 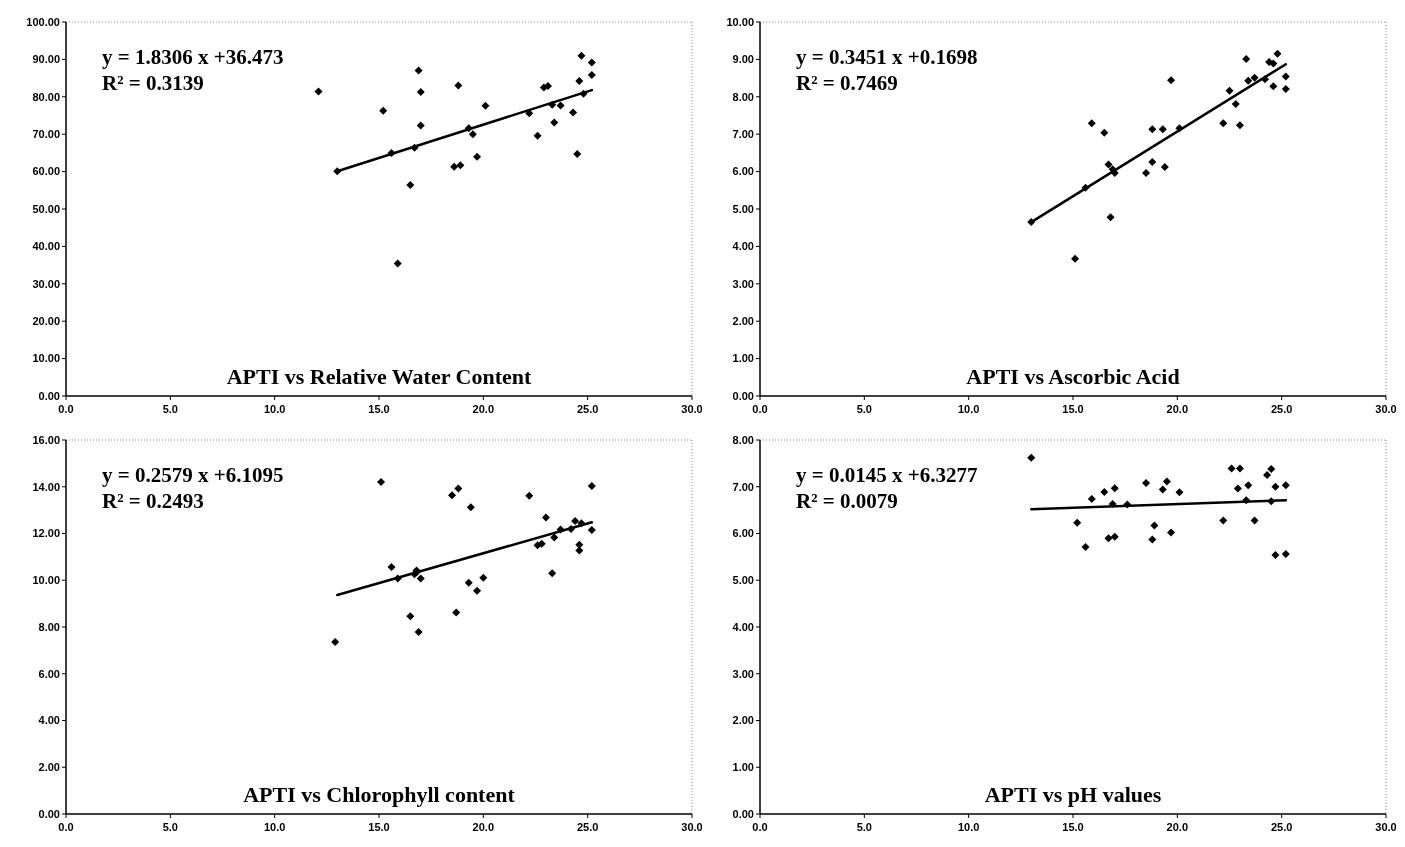 I want to click on y-tick-label: 9.00, so click(x=743, y=59).